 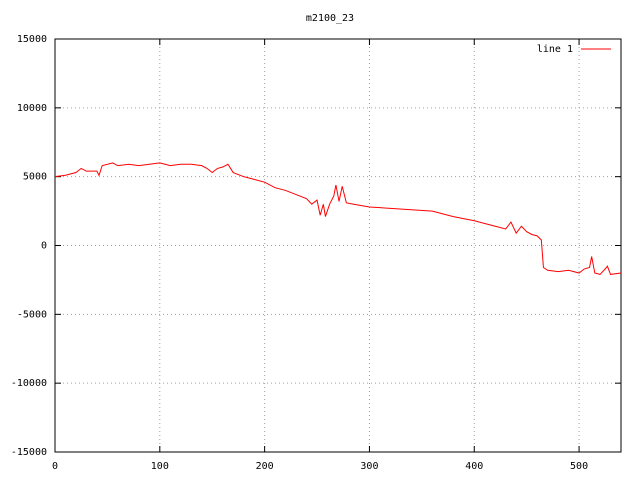 I want to click on x-tick-label: 0, so click(x=55, y=466).